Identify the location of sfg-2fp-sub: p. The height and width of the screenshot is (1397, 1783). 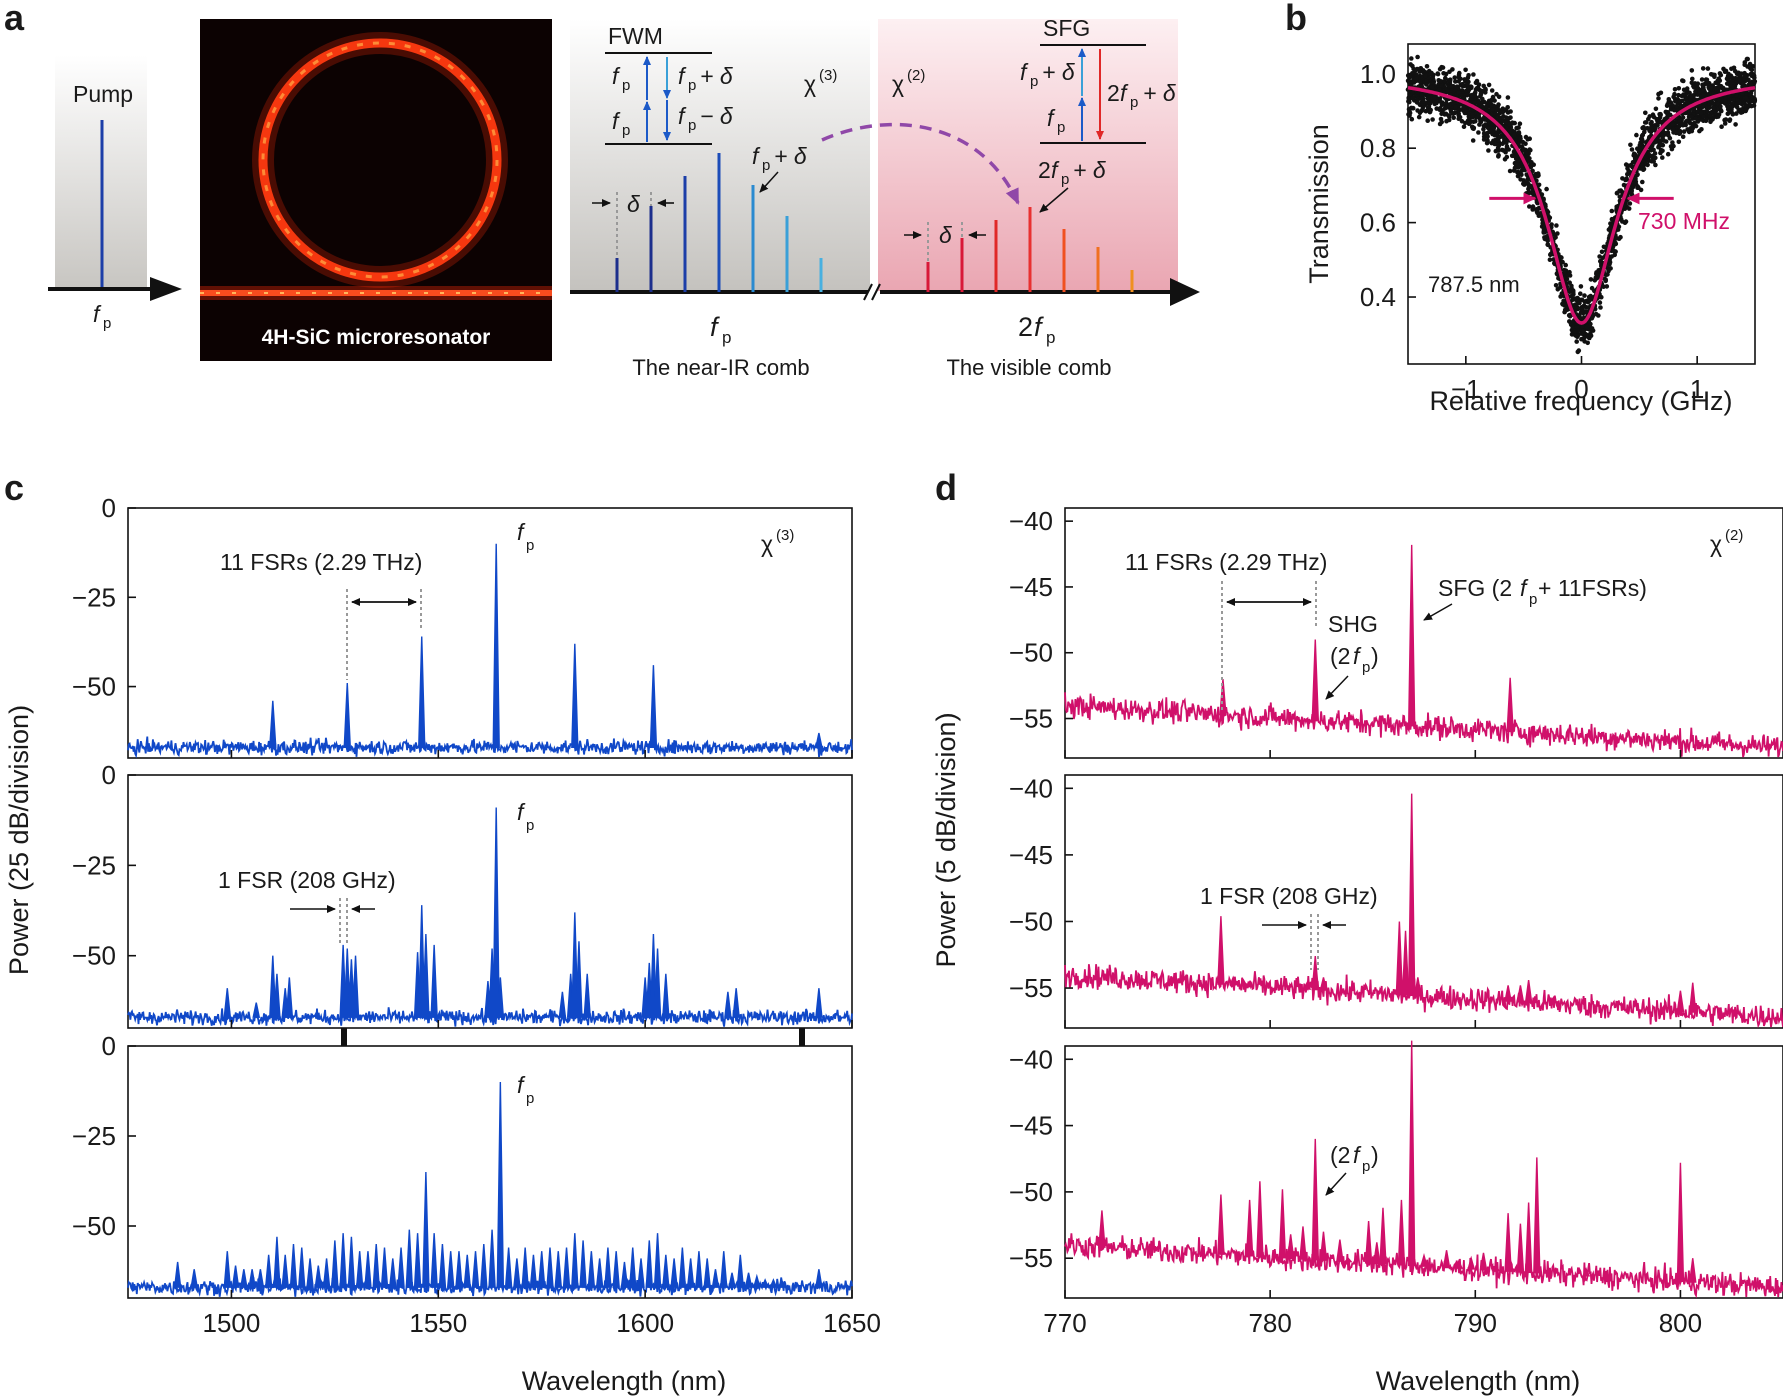
(1134, 102).